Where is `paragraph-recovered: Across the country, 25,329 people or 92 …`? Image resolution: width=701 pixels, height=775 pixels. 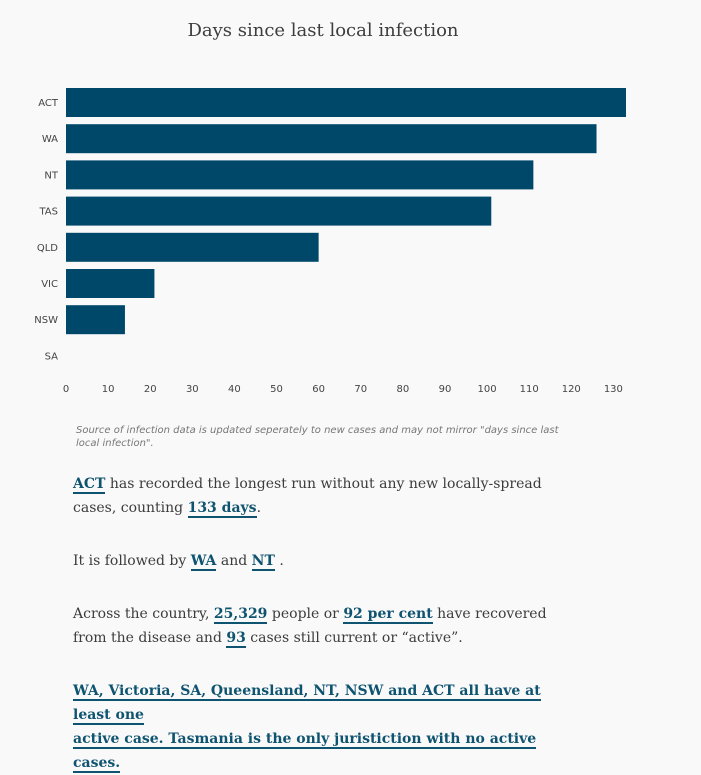 paragraph-recovered: Across the country, 25,329 people or 92 … is located at coordinates (323, 626).